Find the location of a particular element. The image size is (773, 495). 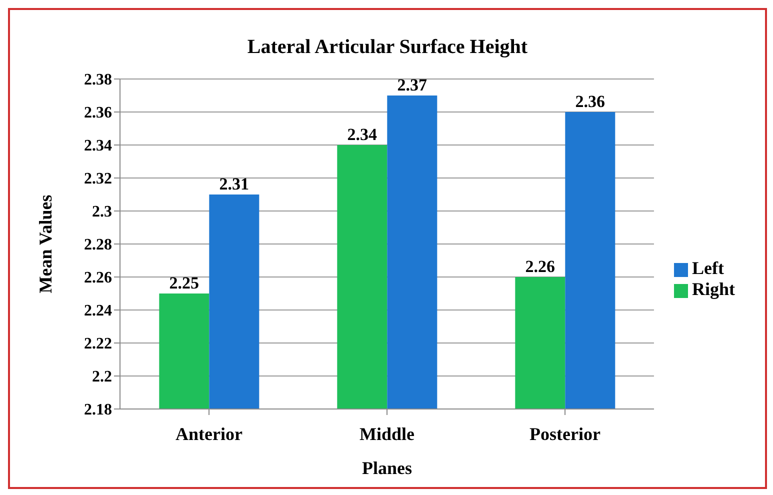

data-label: 2.37 is located at coordinates (412, 85).